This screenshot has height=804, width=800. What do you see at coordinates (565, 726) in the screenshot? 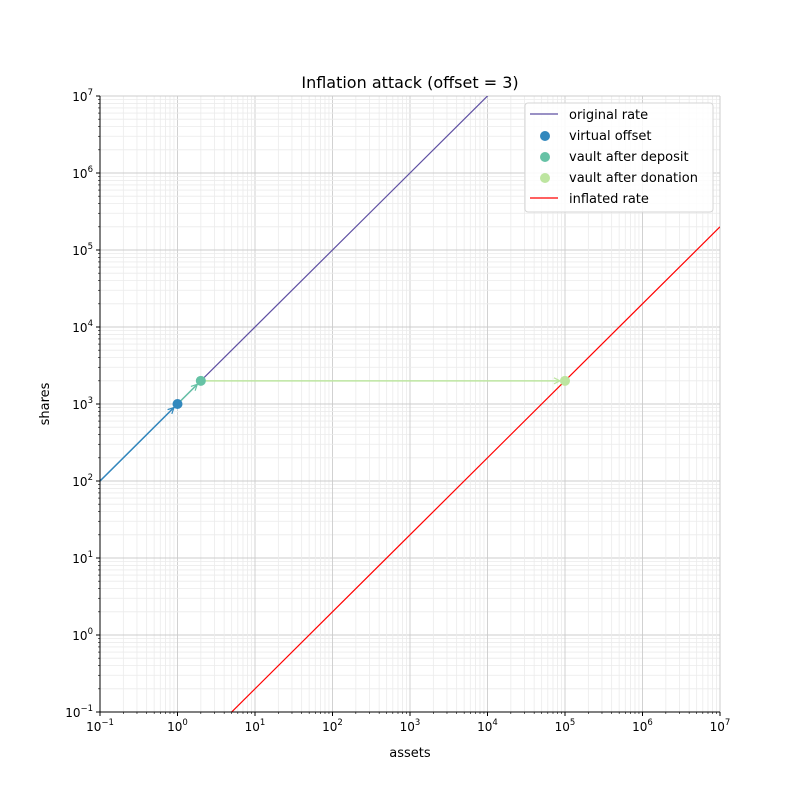
I see `x-tick-label: 10⁵` at bounding box center [565, 726].